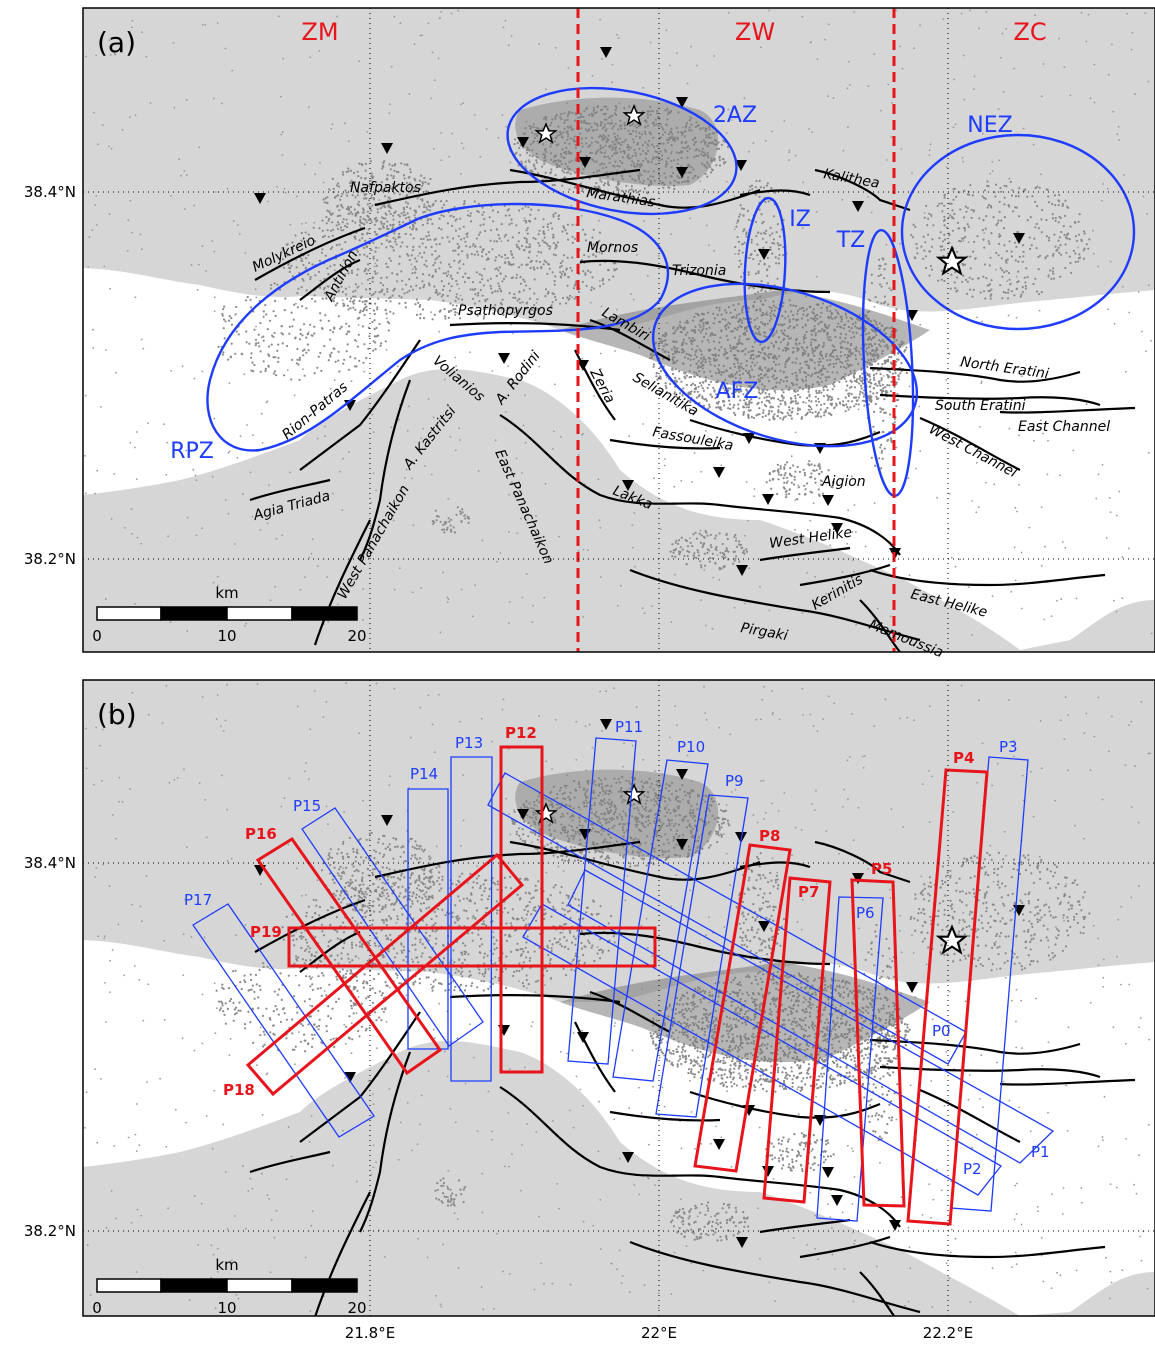 This screenshot has height=1351, width=1155. Describe the element at coordinates (751, 190) in the screenshot. I see `mainshock-stars-a` at that location.